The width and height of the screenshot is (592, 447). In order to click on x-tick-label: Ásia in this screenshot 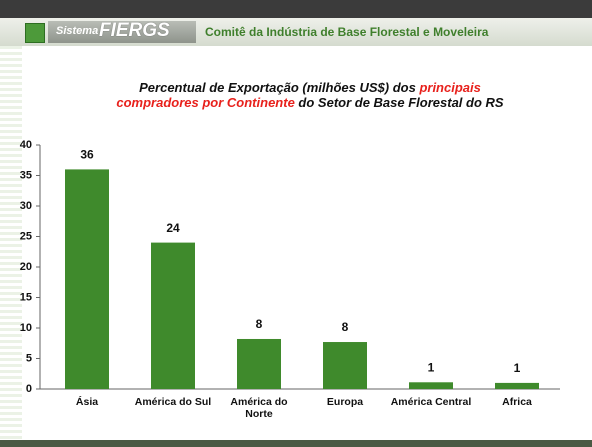, I will do `click(87, 402)`.